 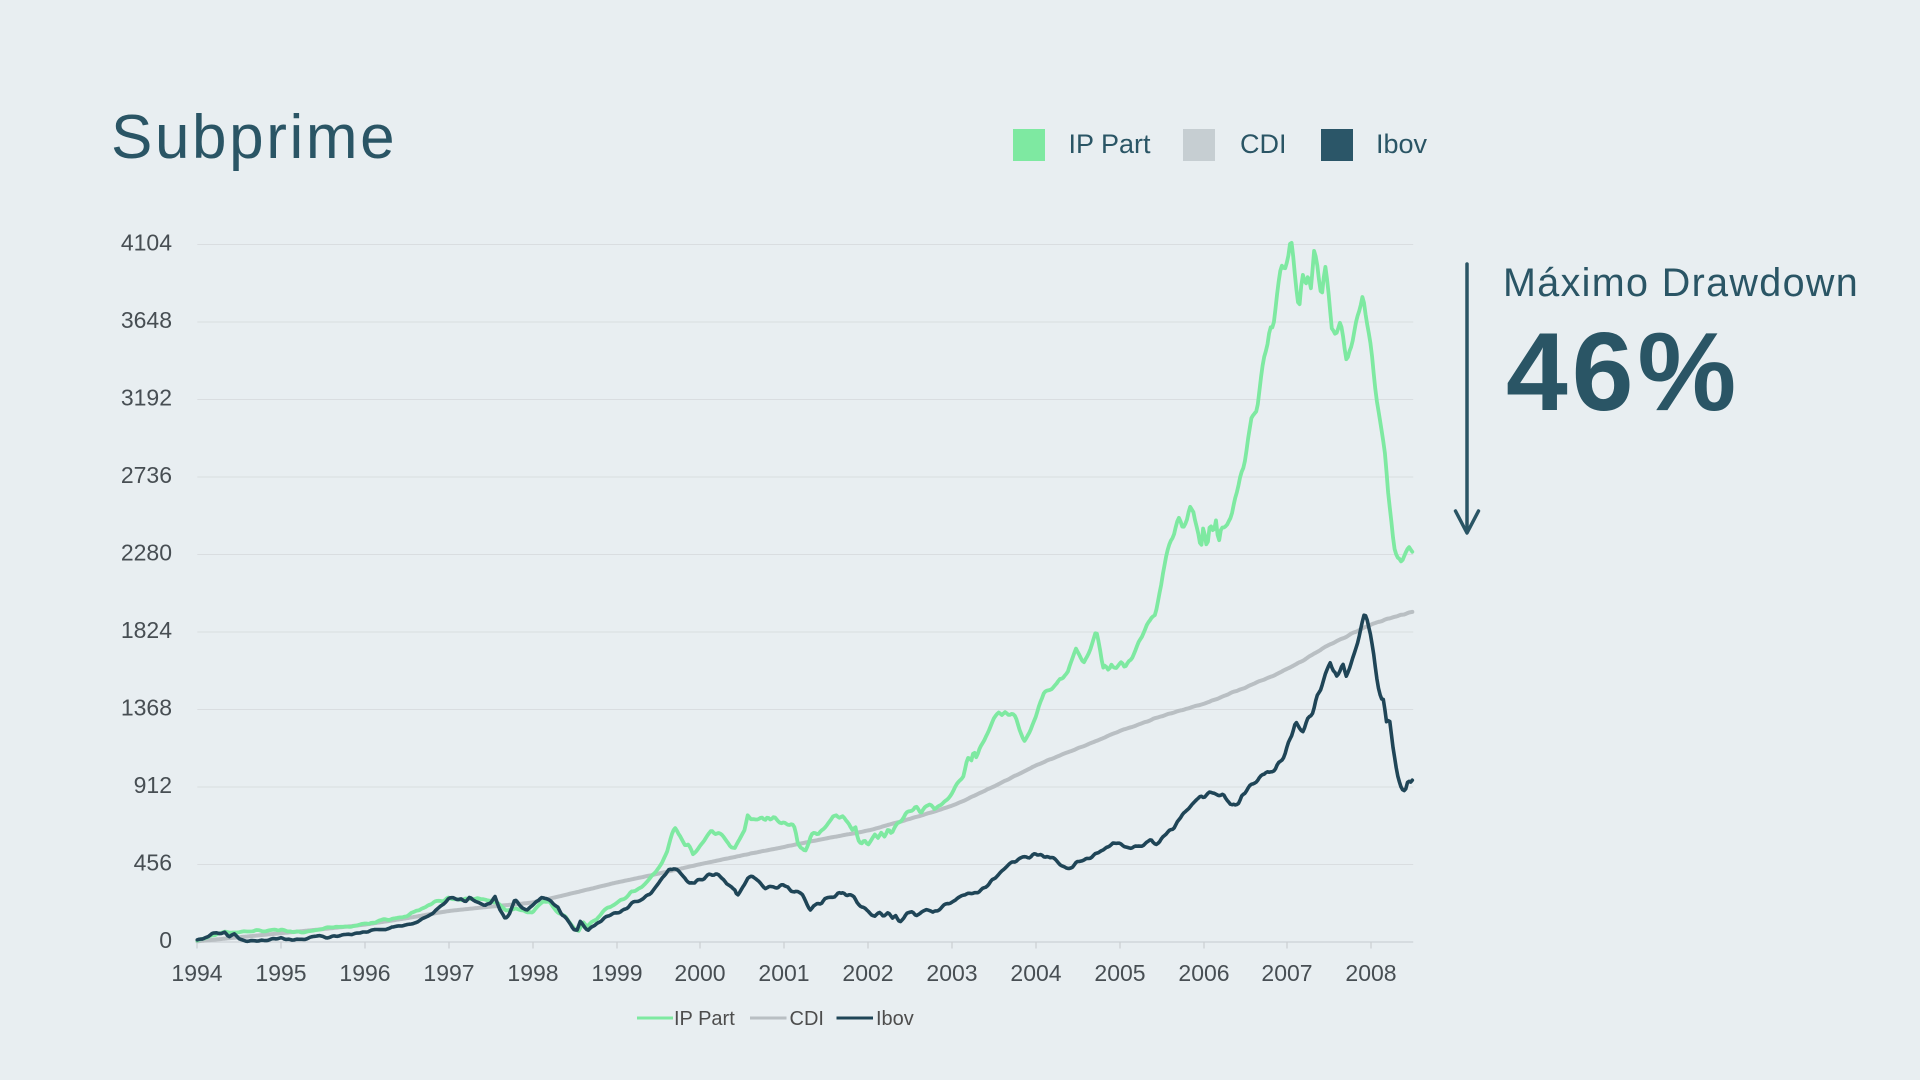 I want to click on svg-text: 2000, so click(x=699, y=973).